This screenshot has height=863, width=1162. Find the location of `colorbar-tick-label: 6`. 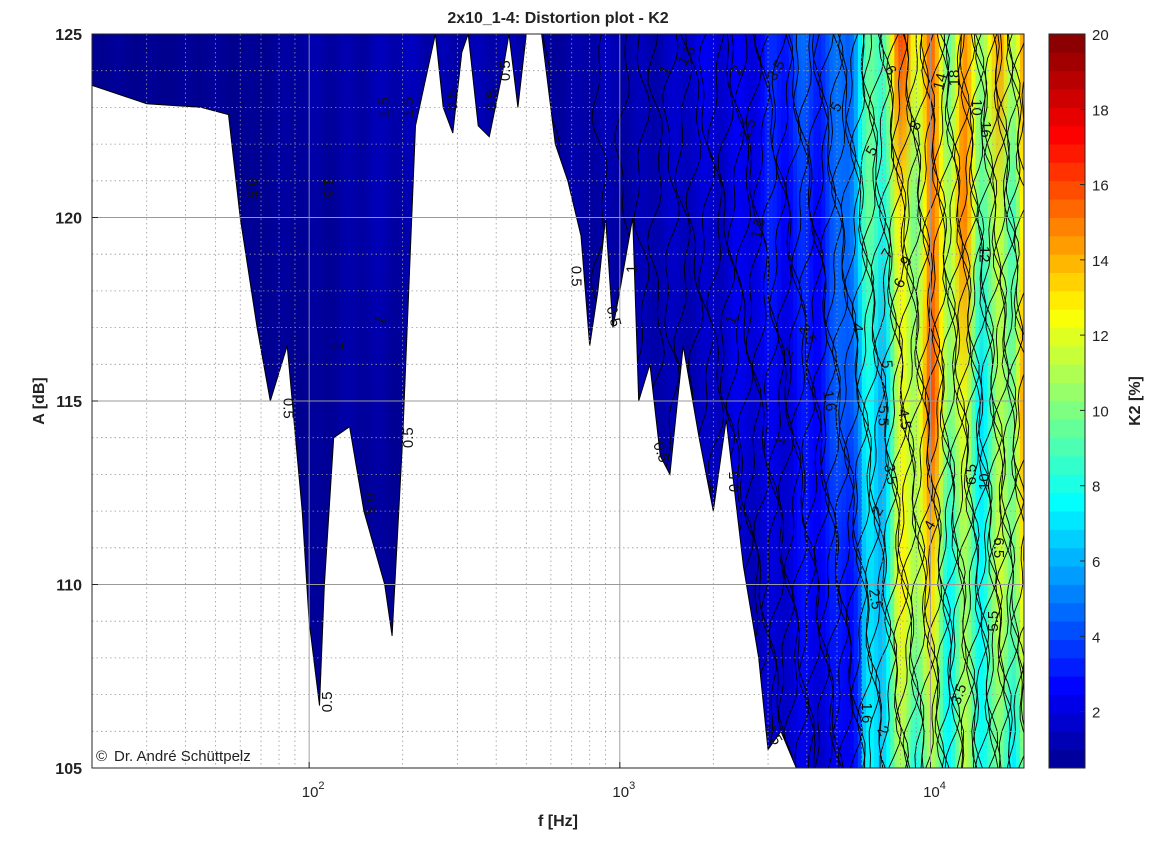

colorbar-tick-label: 6 is located at coordinates (1096, 562).